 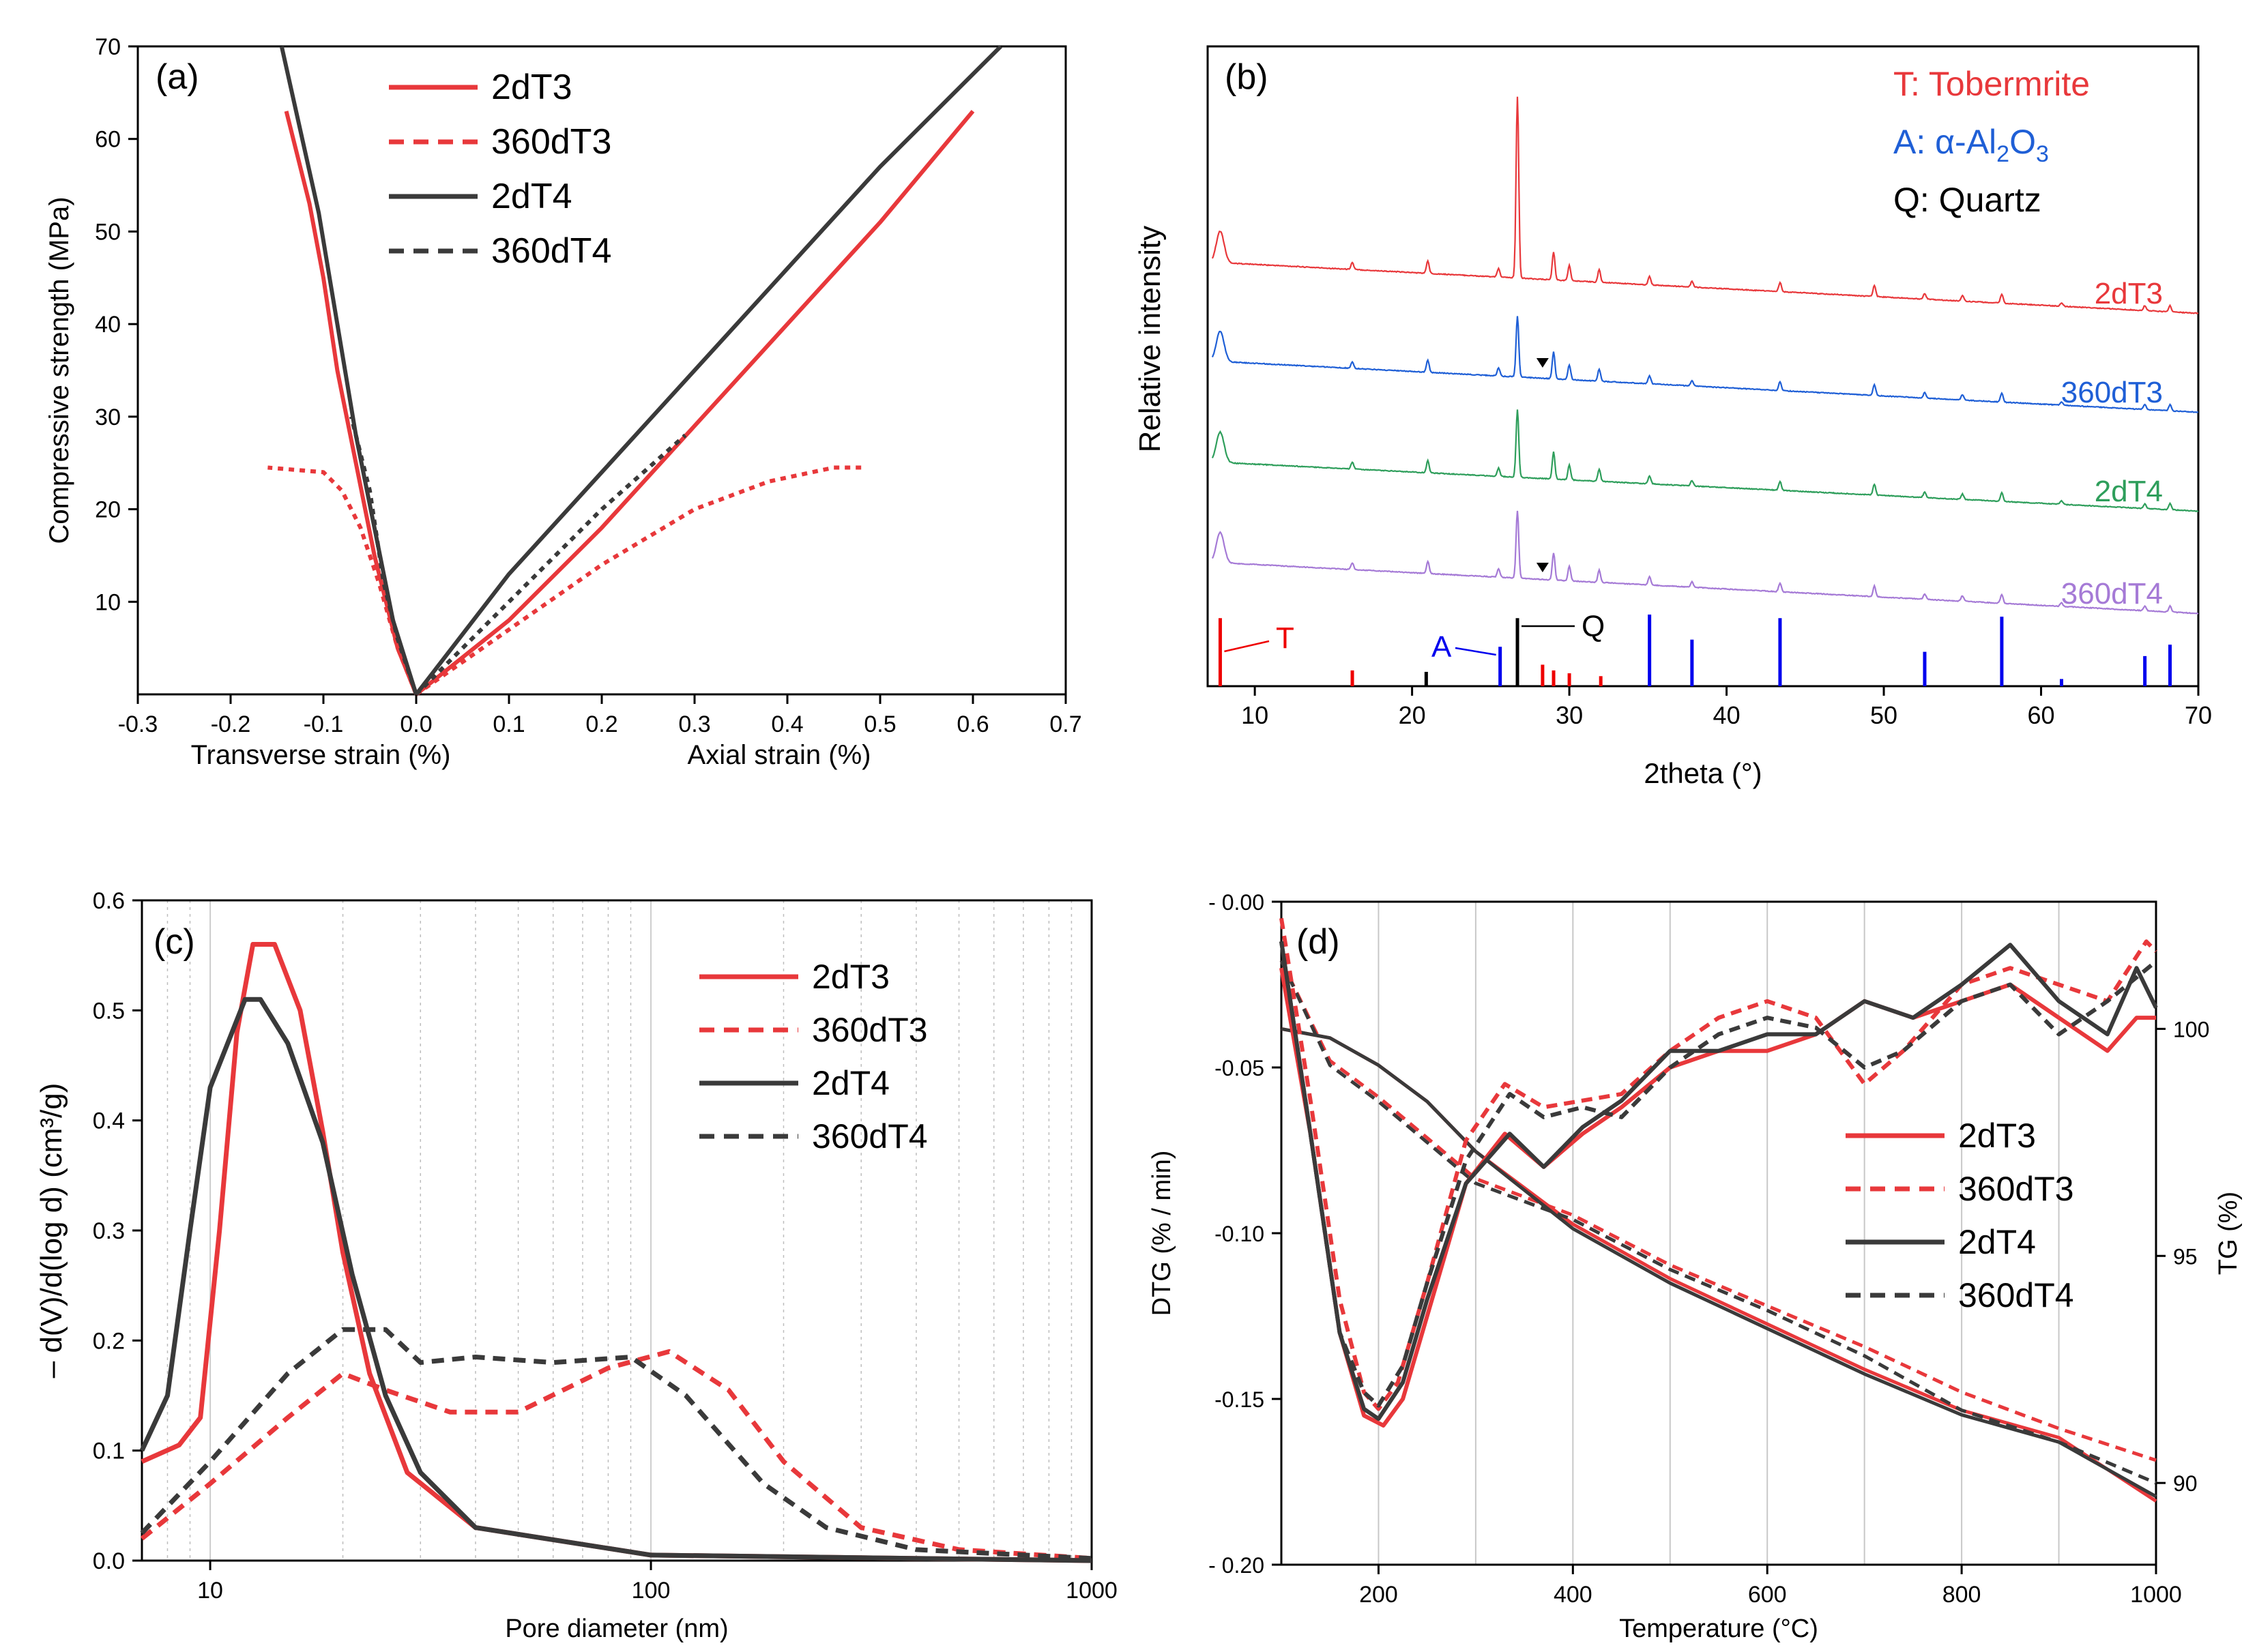 What do you see at coordinates (616, 1455) in the screenshot?
I see `panel-c-series-360dT3` at bounding box center [616, 1455].